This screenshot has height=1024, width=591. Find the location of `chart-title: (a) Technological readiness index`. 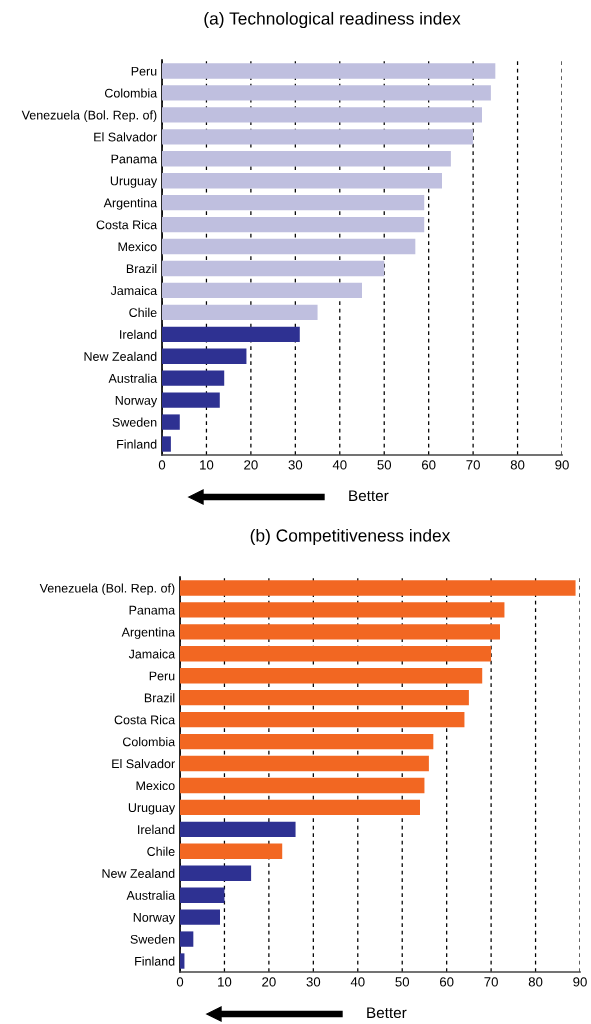

chart-title: (a) Technological readiness index is located at coordinates (332, 20).